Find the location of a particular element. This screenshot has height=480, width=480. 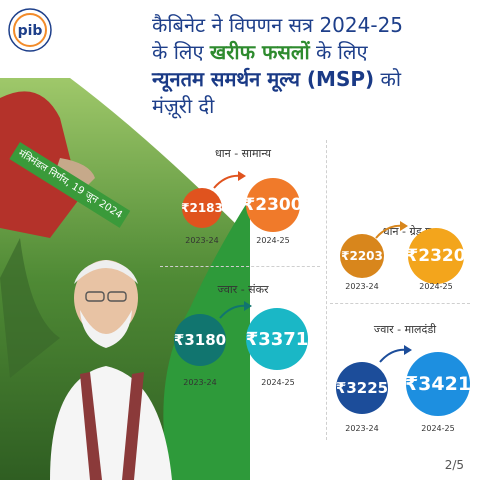

old-msp-bubble: ₹2203 is located at coordinates (362, 256).